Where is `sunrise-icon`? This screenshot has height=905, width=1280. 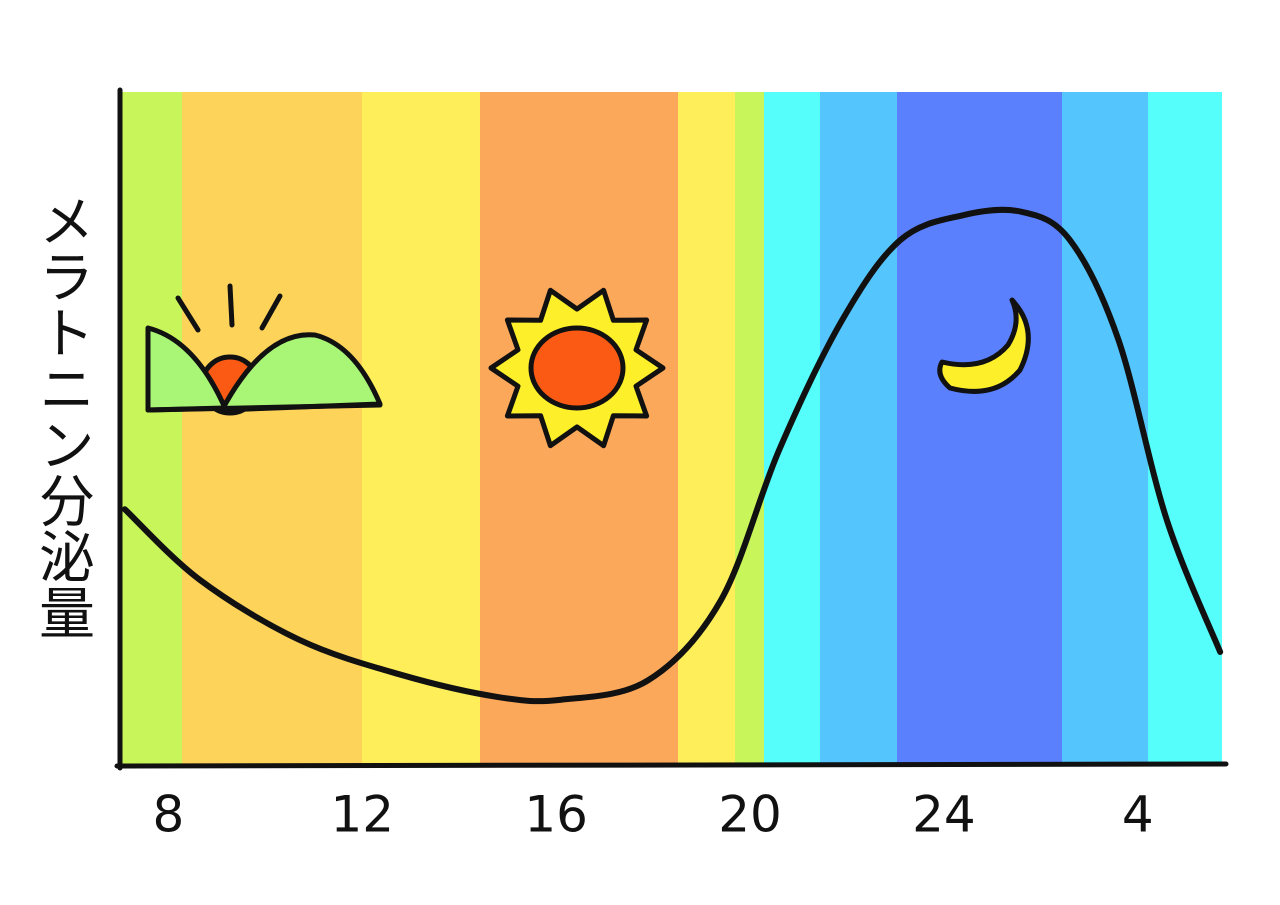
sunrise-icon is located at coordinates (264, 349).